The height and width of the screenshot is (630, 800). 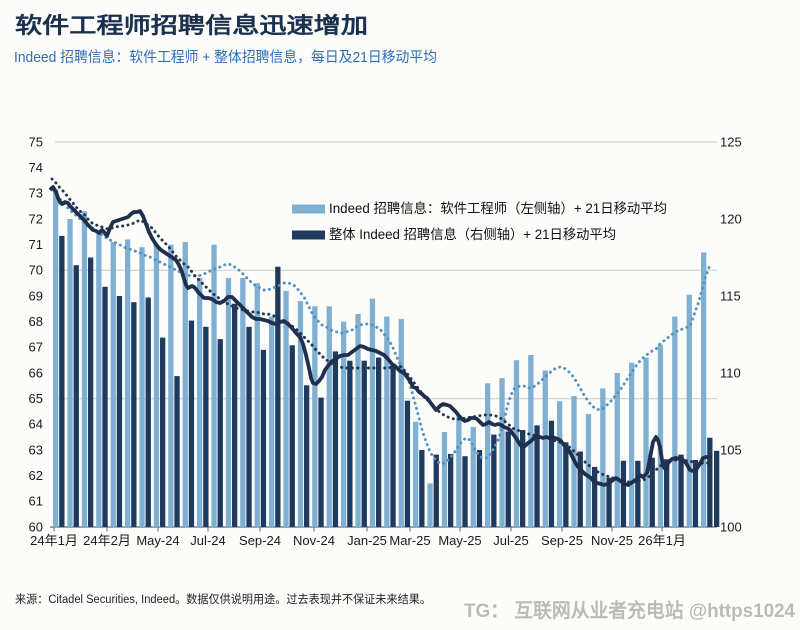 What do you see at coordinates (36, 141) in the screenshot?
I see `svg-text: 75` at bounding box center [36, 141].